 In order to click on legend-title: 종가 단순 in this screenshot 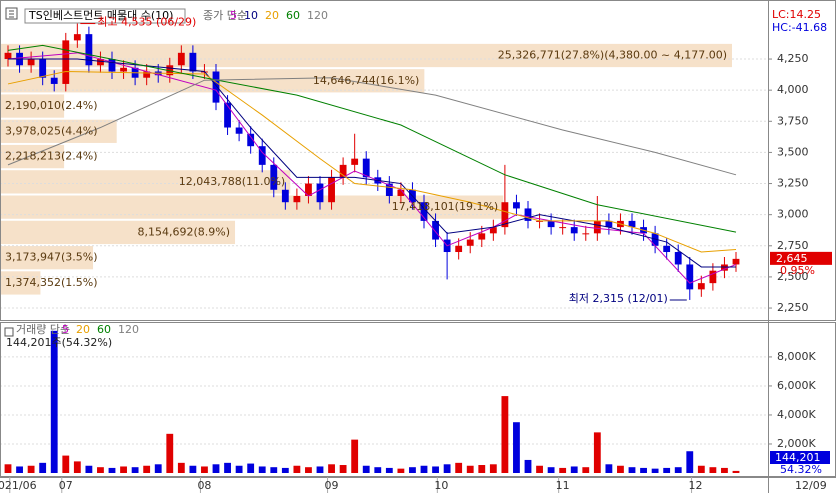, I will do `click(225, 15)`.